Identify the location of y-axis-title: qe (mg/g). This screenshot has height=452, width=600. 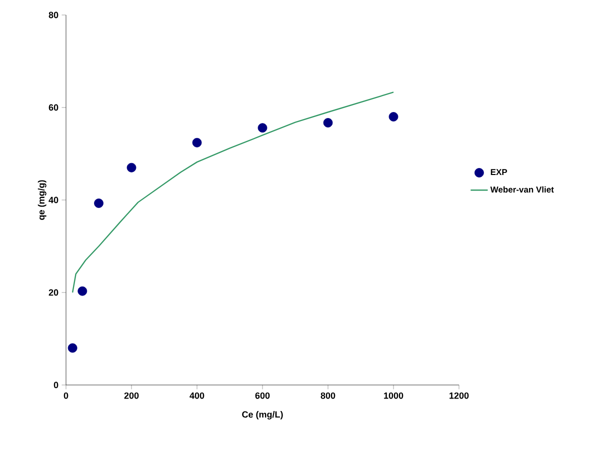
(42, 200).